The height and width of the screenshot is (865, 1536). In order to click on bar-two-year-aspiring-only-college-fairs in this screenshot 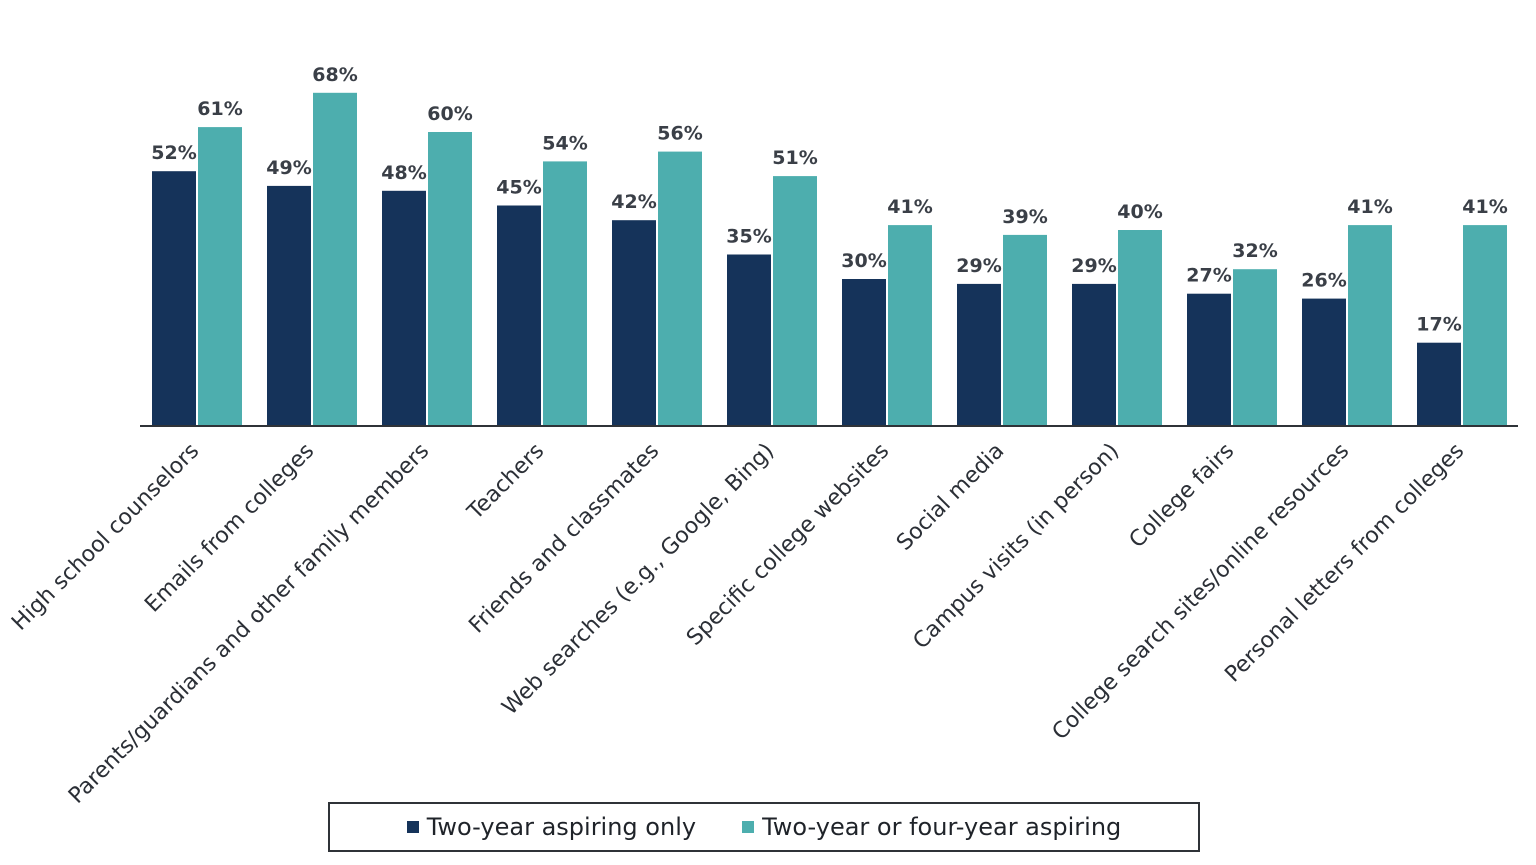, I will do `click(1209, 359)`.